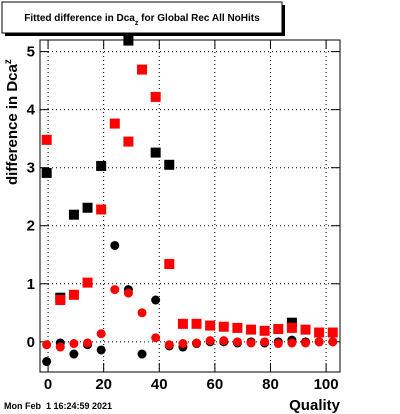 The width and height of the screenshot is (400, 414). What do you see at coordinates (31, 168) in the screenshot?
I see `y-tick-label: 3` at bounding box center [31, 168].